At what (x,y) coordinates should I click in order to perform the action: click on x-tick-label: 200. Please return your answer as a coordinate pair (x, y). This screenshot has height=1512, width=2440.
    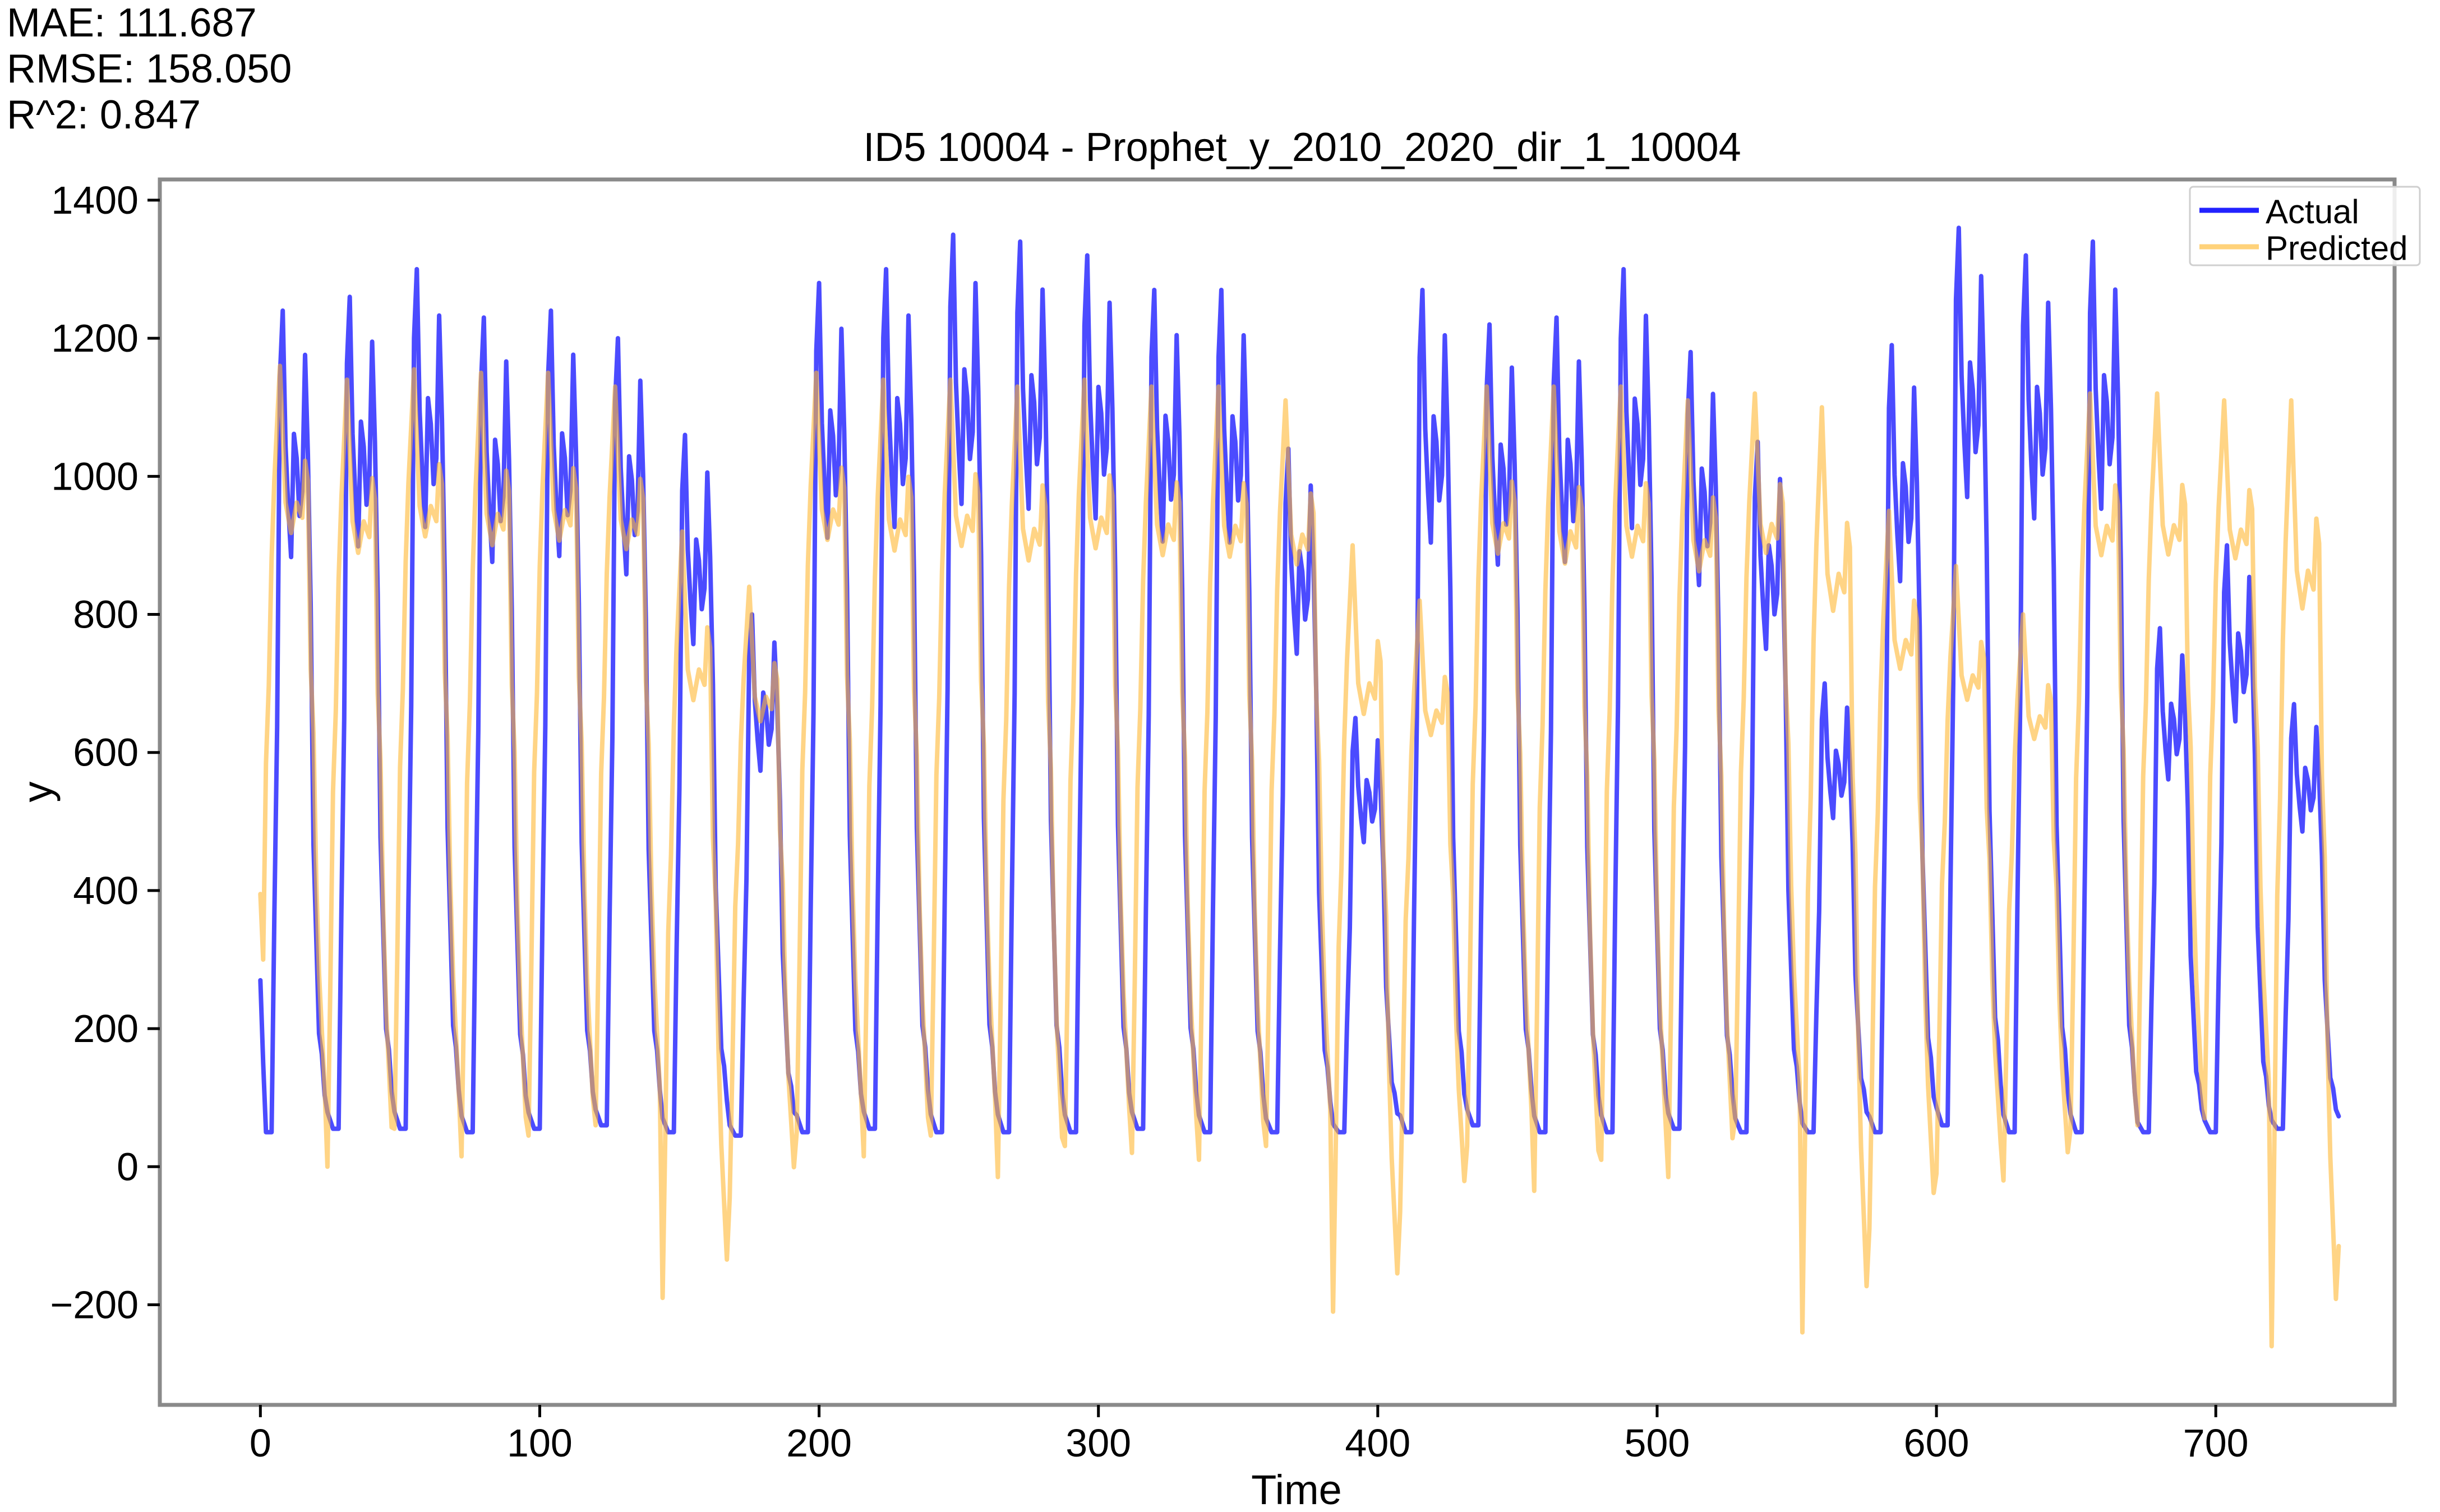
    Looking at the image, I should click on (819, 1443).